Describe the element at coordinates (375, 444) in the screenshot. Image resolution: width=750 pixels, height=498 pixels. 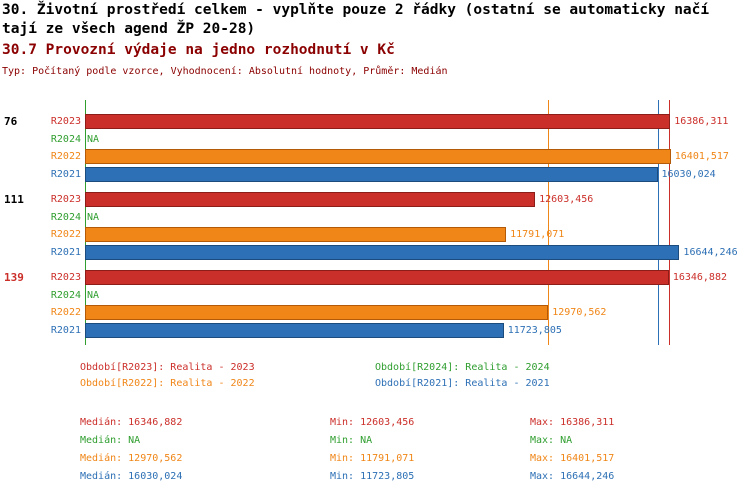
I see `stats-row-r2024: Medián: NA Min: NA Max: NA` at that location.